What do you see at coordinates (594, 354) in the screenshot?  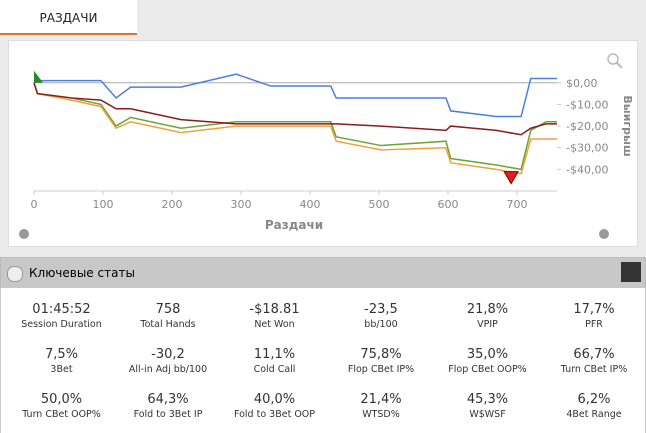 I see `stat-value: 66,7%` at bounding box center [594, 354].